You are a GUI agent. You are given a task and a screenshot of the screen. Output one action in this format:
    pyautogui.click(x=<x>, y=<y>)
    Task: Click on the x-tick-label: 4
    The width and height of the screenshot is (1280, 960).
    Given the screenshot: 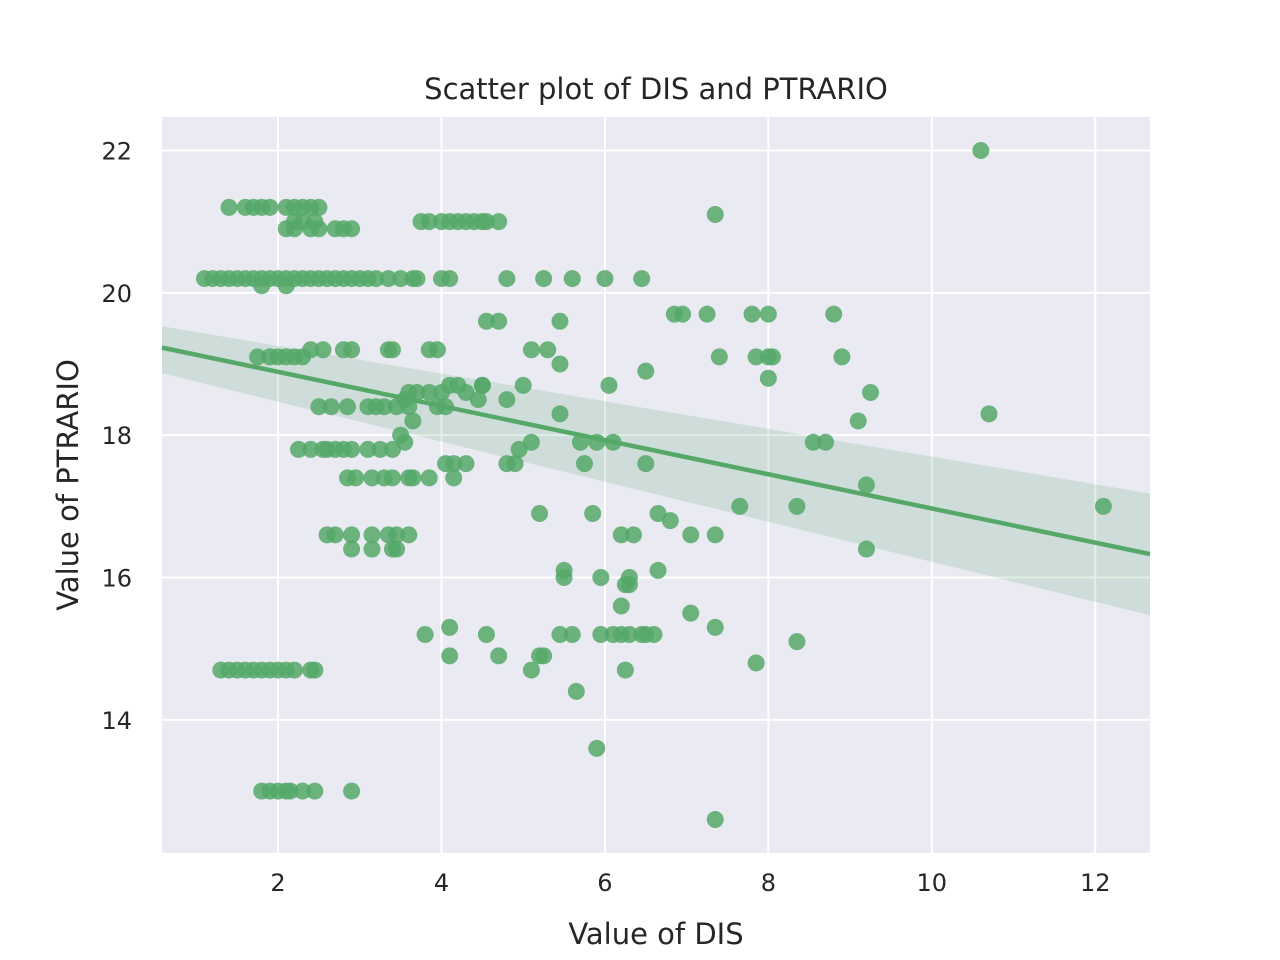 What is the action you would take?
    pyautogui.click(x=441, y=883)
    